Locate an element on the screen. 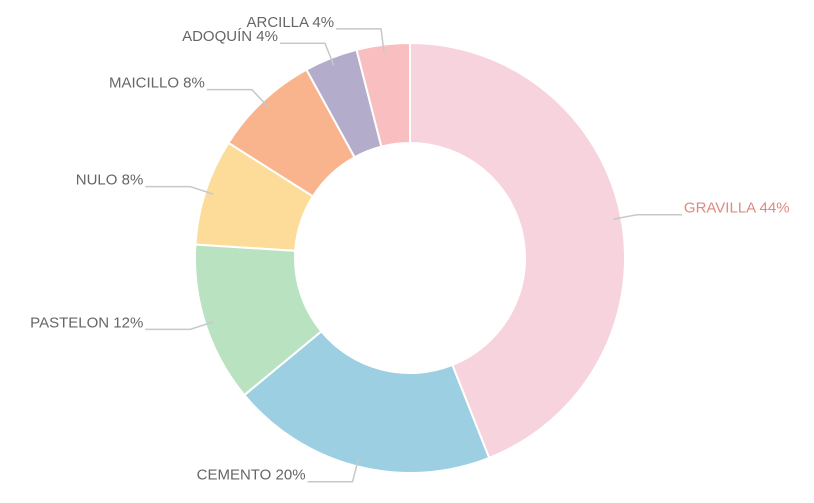 The height and width of the screenshot is (503, 814). slice-label: NULO 8% is located at coordinates (110, 180).